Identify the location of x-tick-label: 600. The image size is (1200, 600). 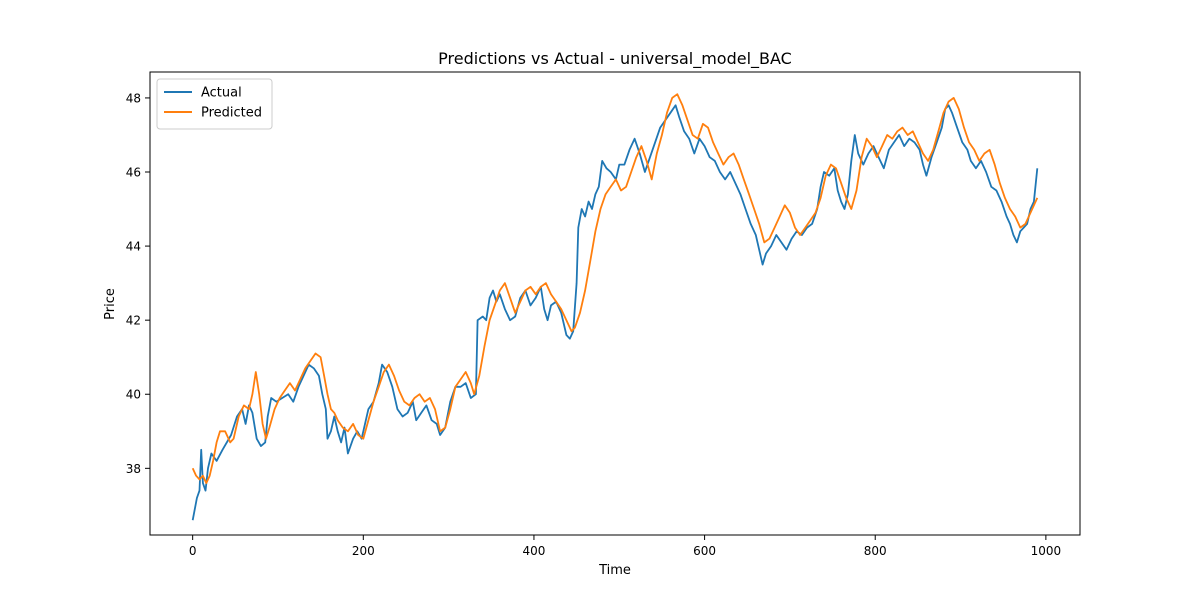
(704, 551).